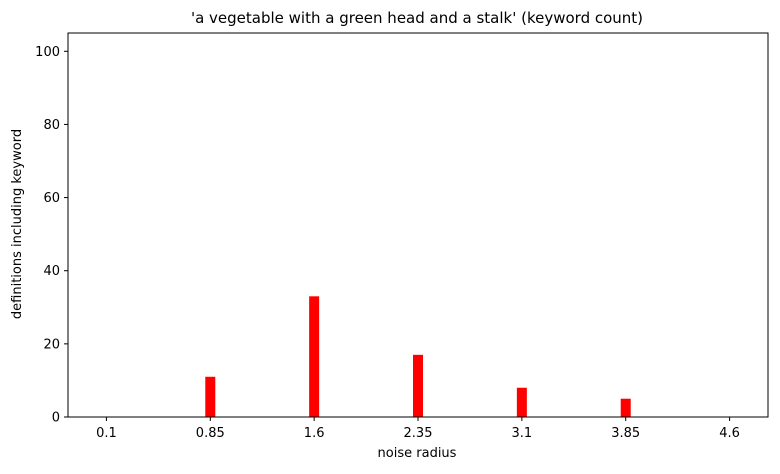  I want to click on x-tick-label: 4.6, so click(729, 433).